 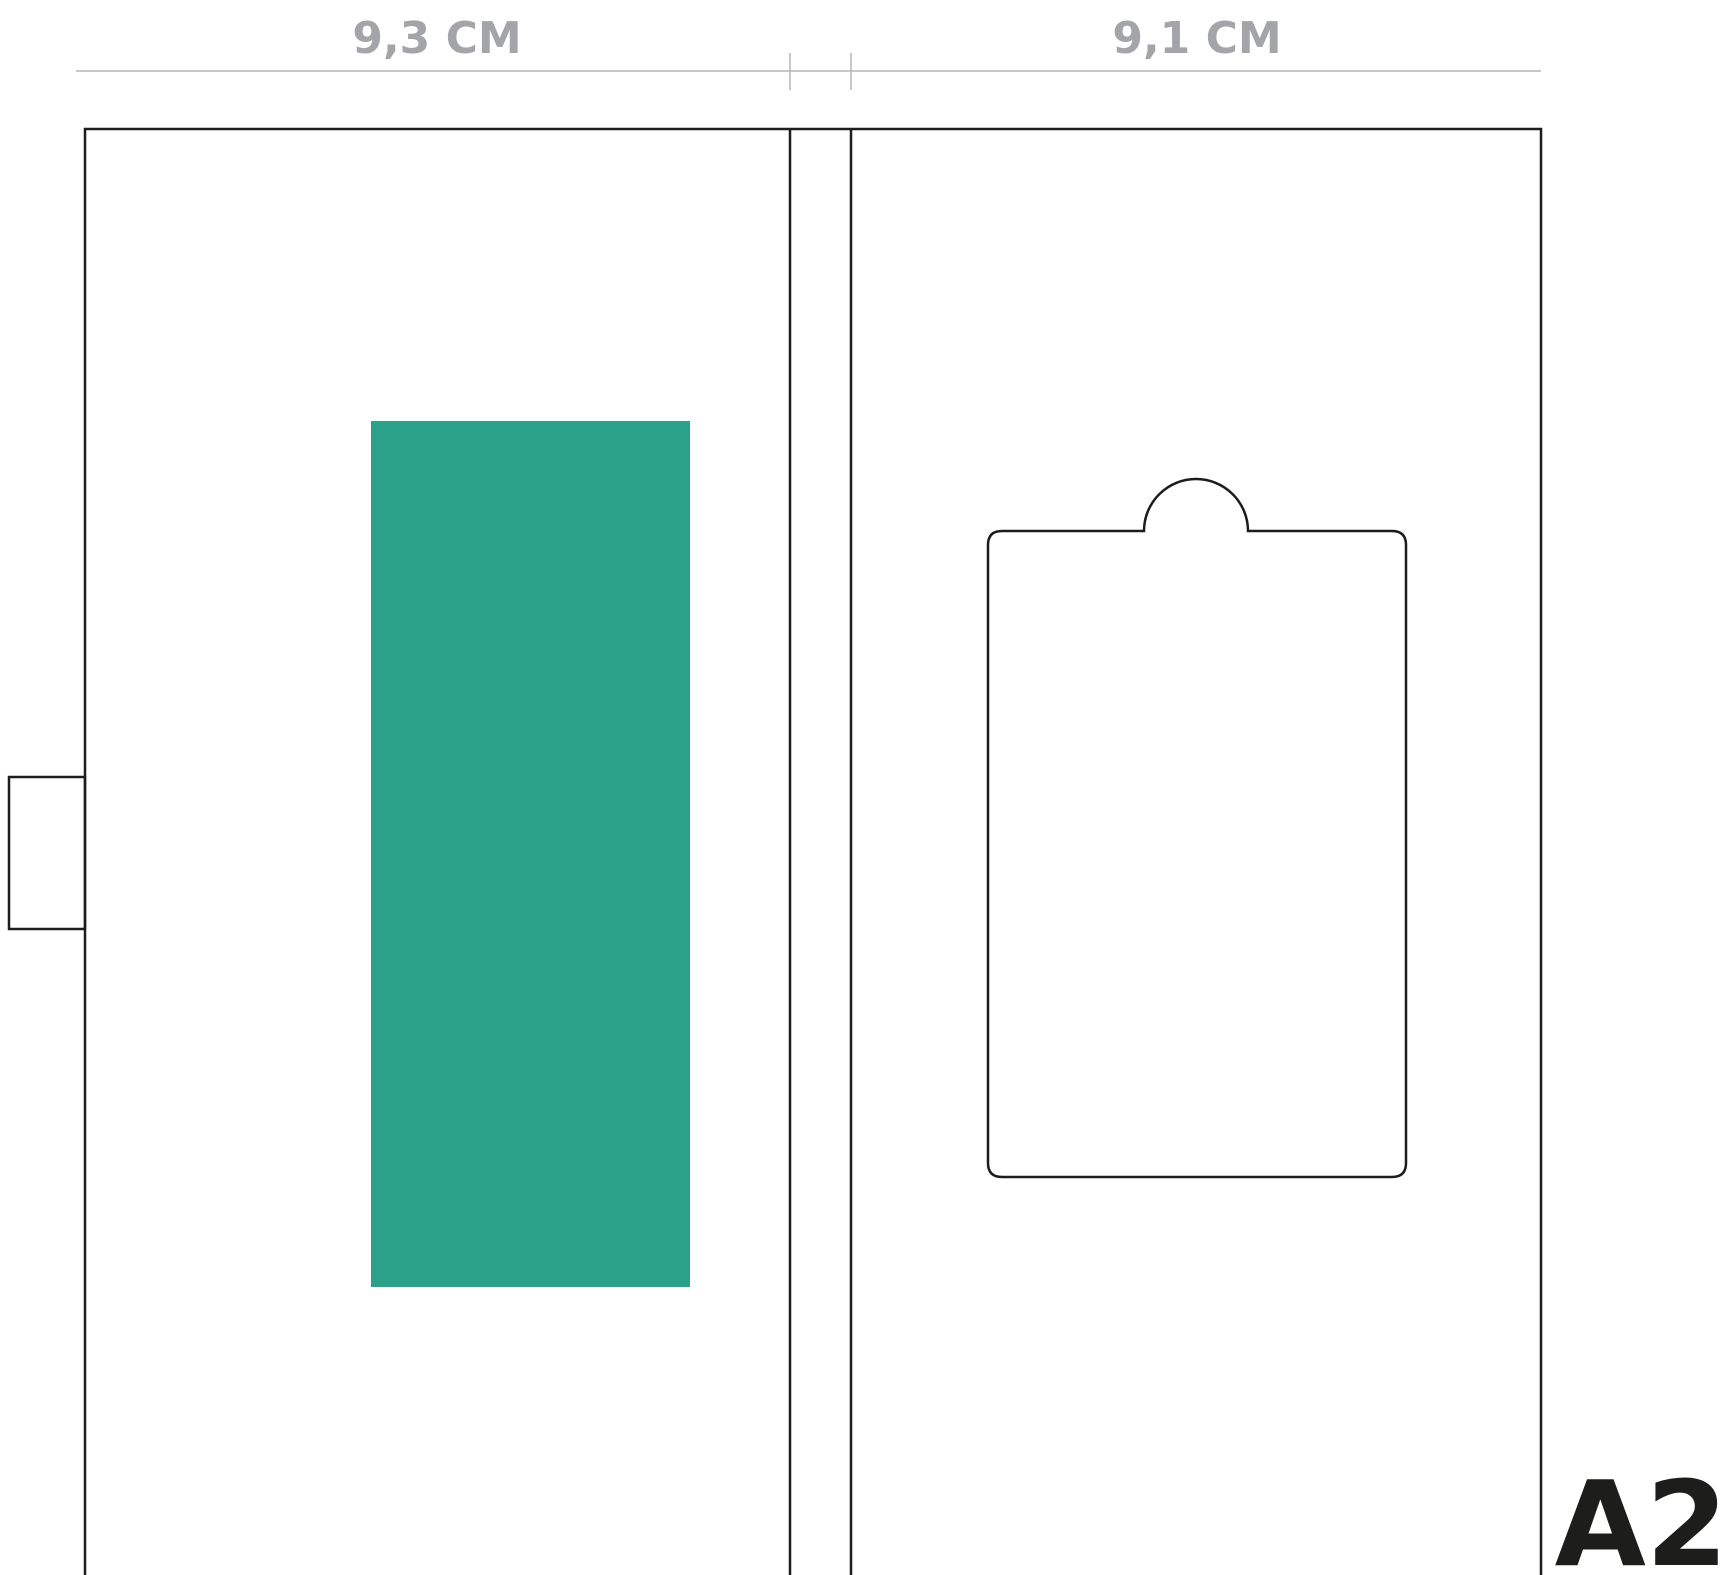 I want to click on side-tab, so click(x=47, y=853).